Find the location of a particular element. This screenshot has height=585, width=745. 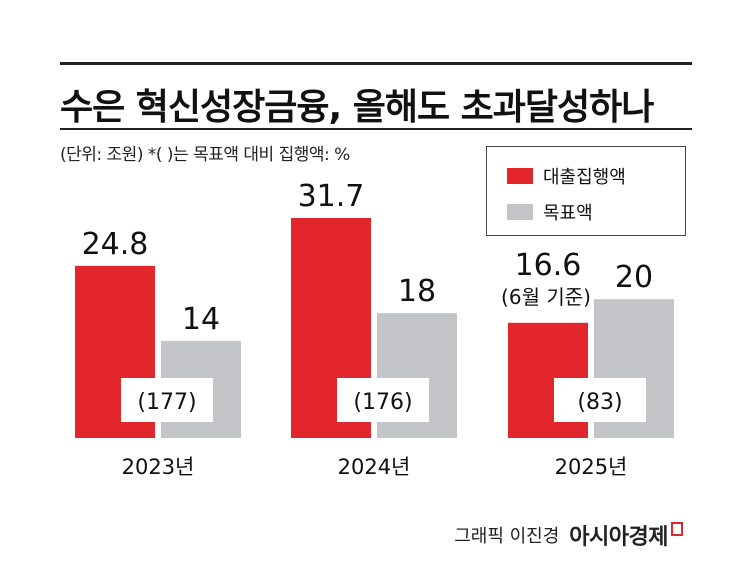

category-label-2023년: 2023년 is located at coordinates (158, 467).